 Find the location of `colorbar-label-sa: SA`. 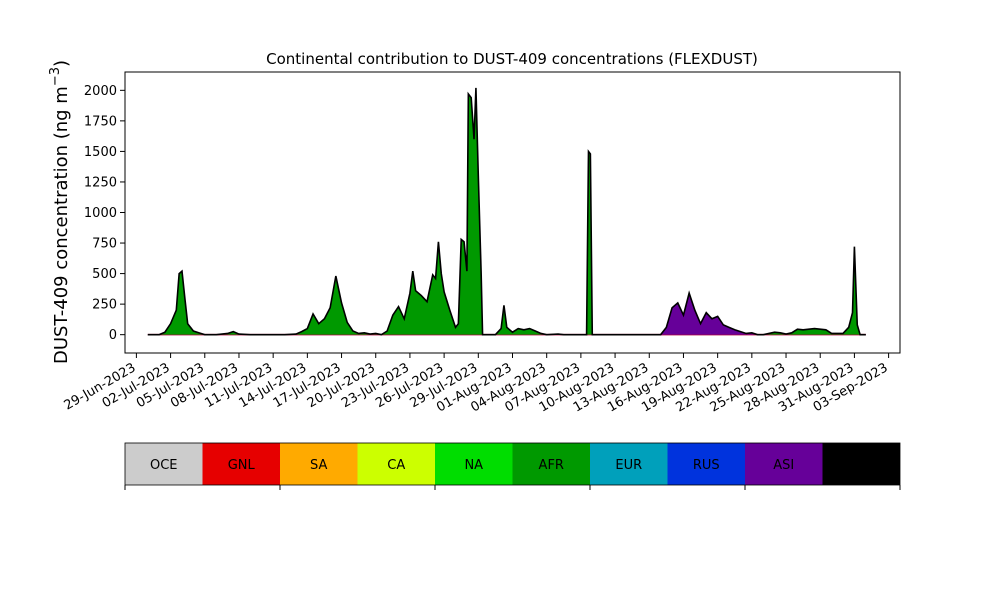

colorbar-label-sa: SA is located at coordinates (318, 465).